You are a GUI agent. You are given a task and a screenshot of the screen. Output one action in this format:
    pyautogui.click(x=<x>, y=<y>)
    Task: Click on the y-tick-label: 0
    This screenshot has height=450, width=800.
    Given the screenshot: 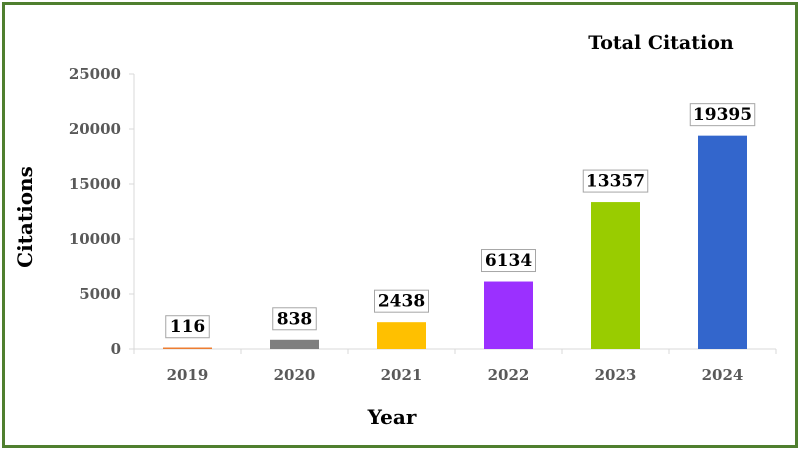 What is the action you would take?
    pyautogui.click(x=116, y=349)
    